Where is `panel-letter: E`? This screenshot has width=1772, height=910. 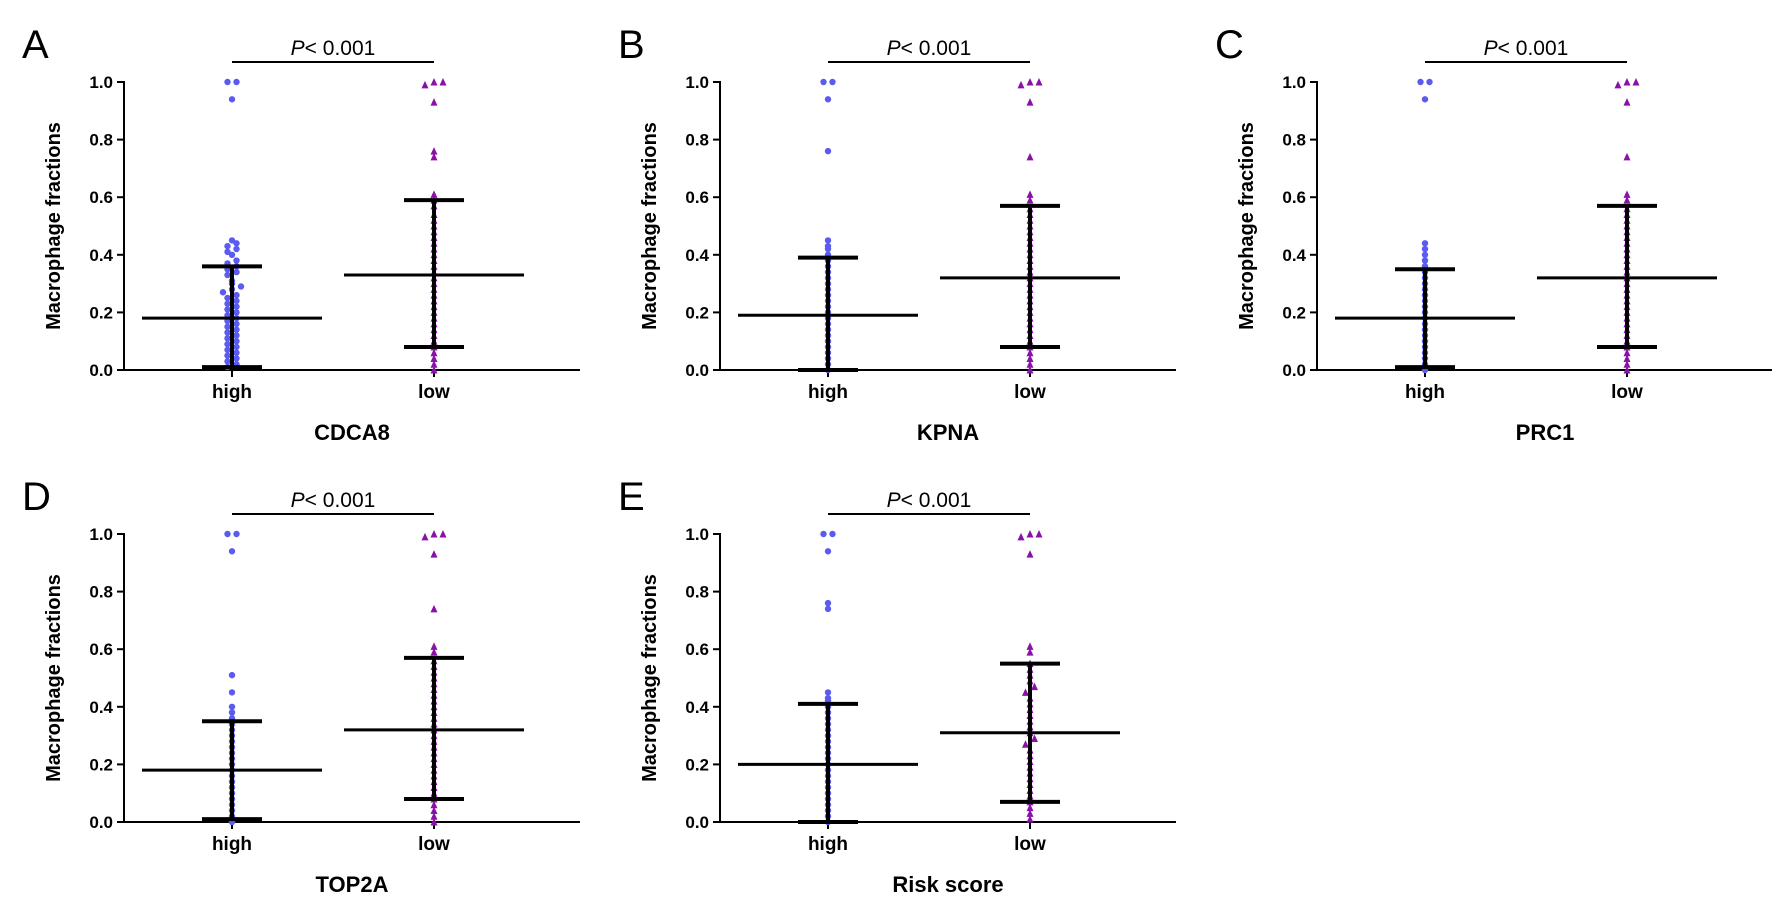
panel-letter: E is located at coordinates (631, 497).